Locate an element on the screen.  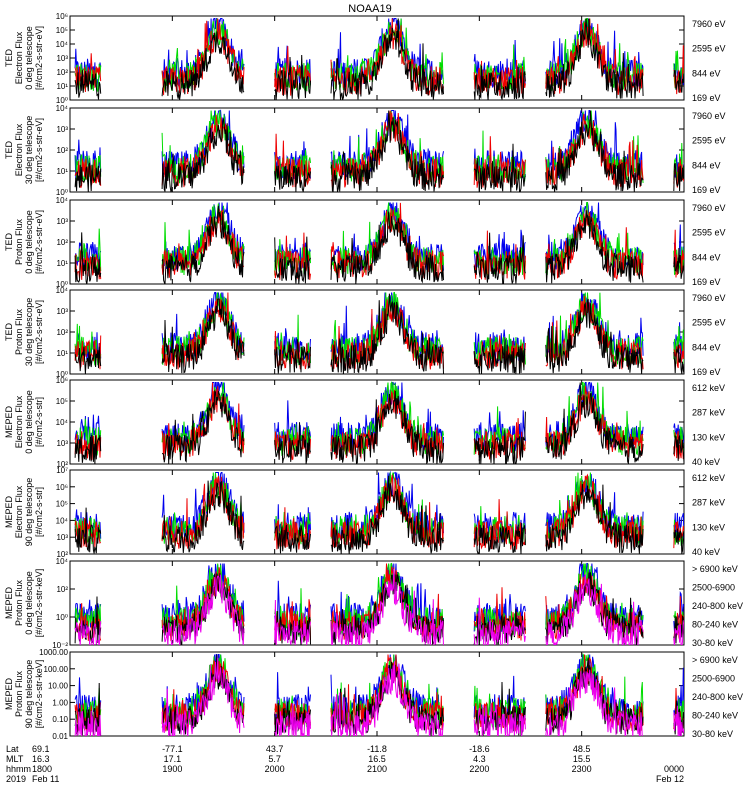
series-trace-2595-ev is located at coordinates (379, 149).